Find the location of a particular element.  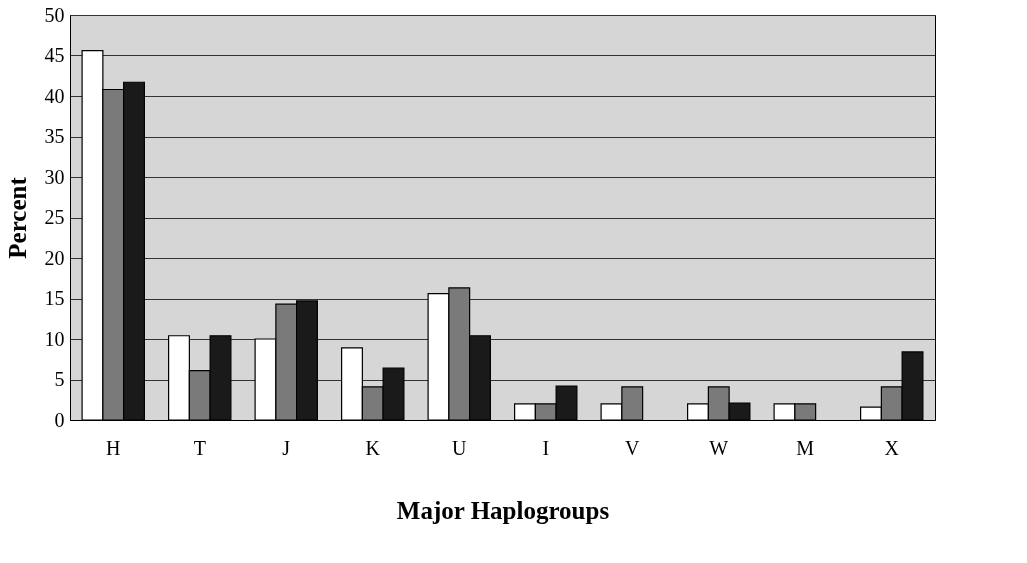

y-tick-label: 30 is located at coordinates (54, 176).